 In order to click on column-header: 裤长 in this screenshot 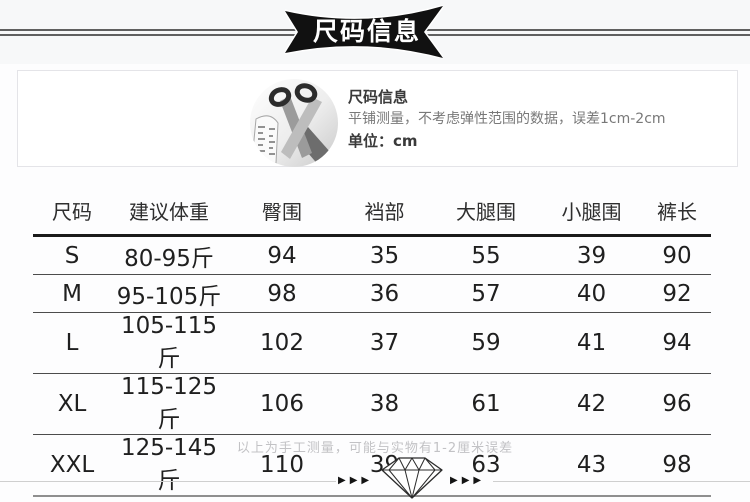, I will do `click(677, 216)`.